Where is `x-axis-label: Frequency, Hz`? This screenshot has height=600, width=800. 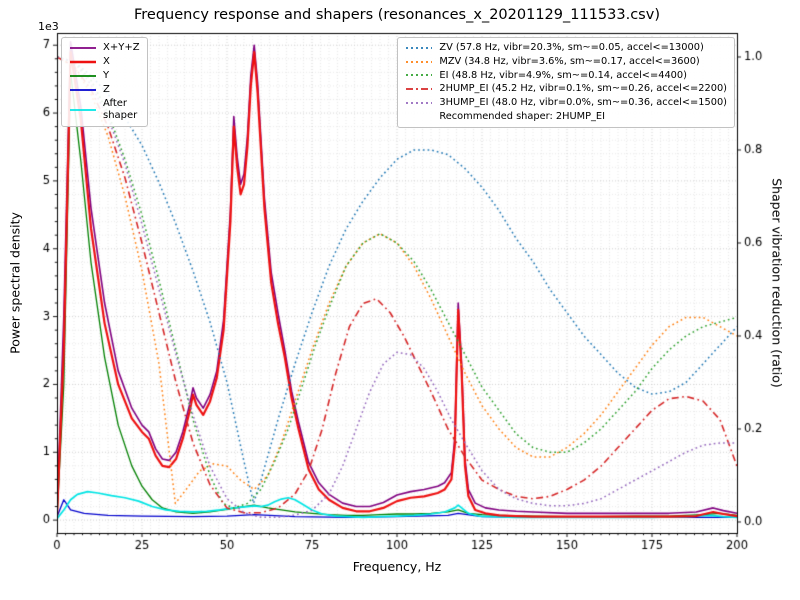 x-axis-label: Frequency, Hz is located at coordinates (397, 566).